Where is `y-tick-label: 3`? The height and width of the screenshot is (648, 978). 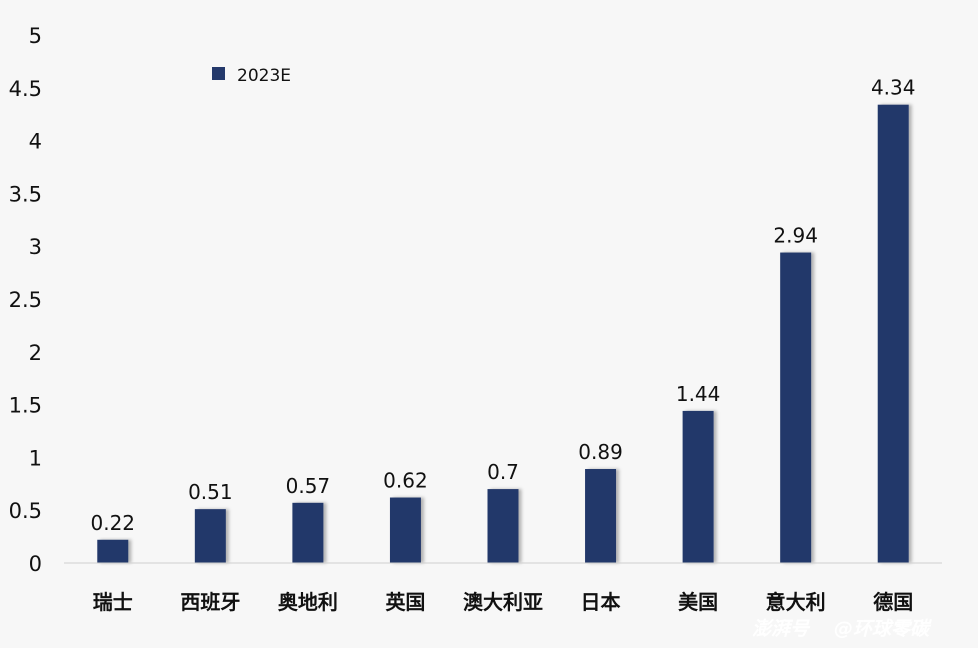 y-tick-label: 3 is located at coordinates (35, 247).